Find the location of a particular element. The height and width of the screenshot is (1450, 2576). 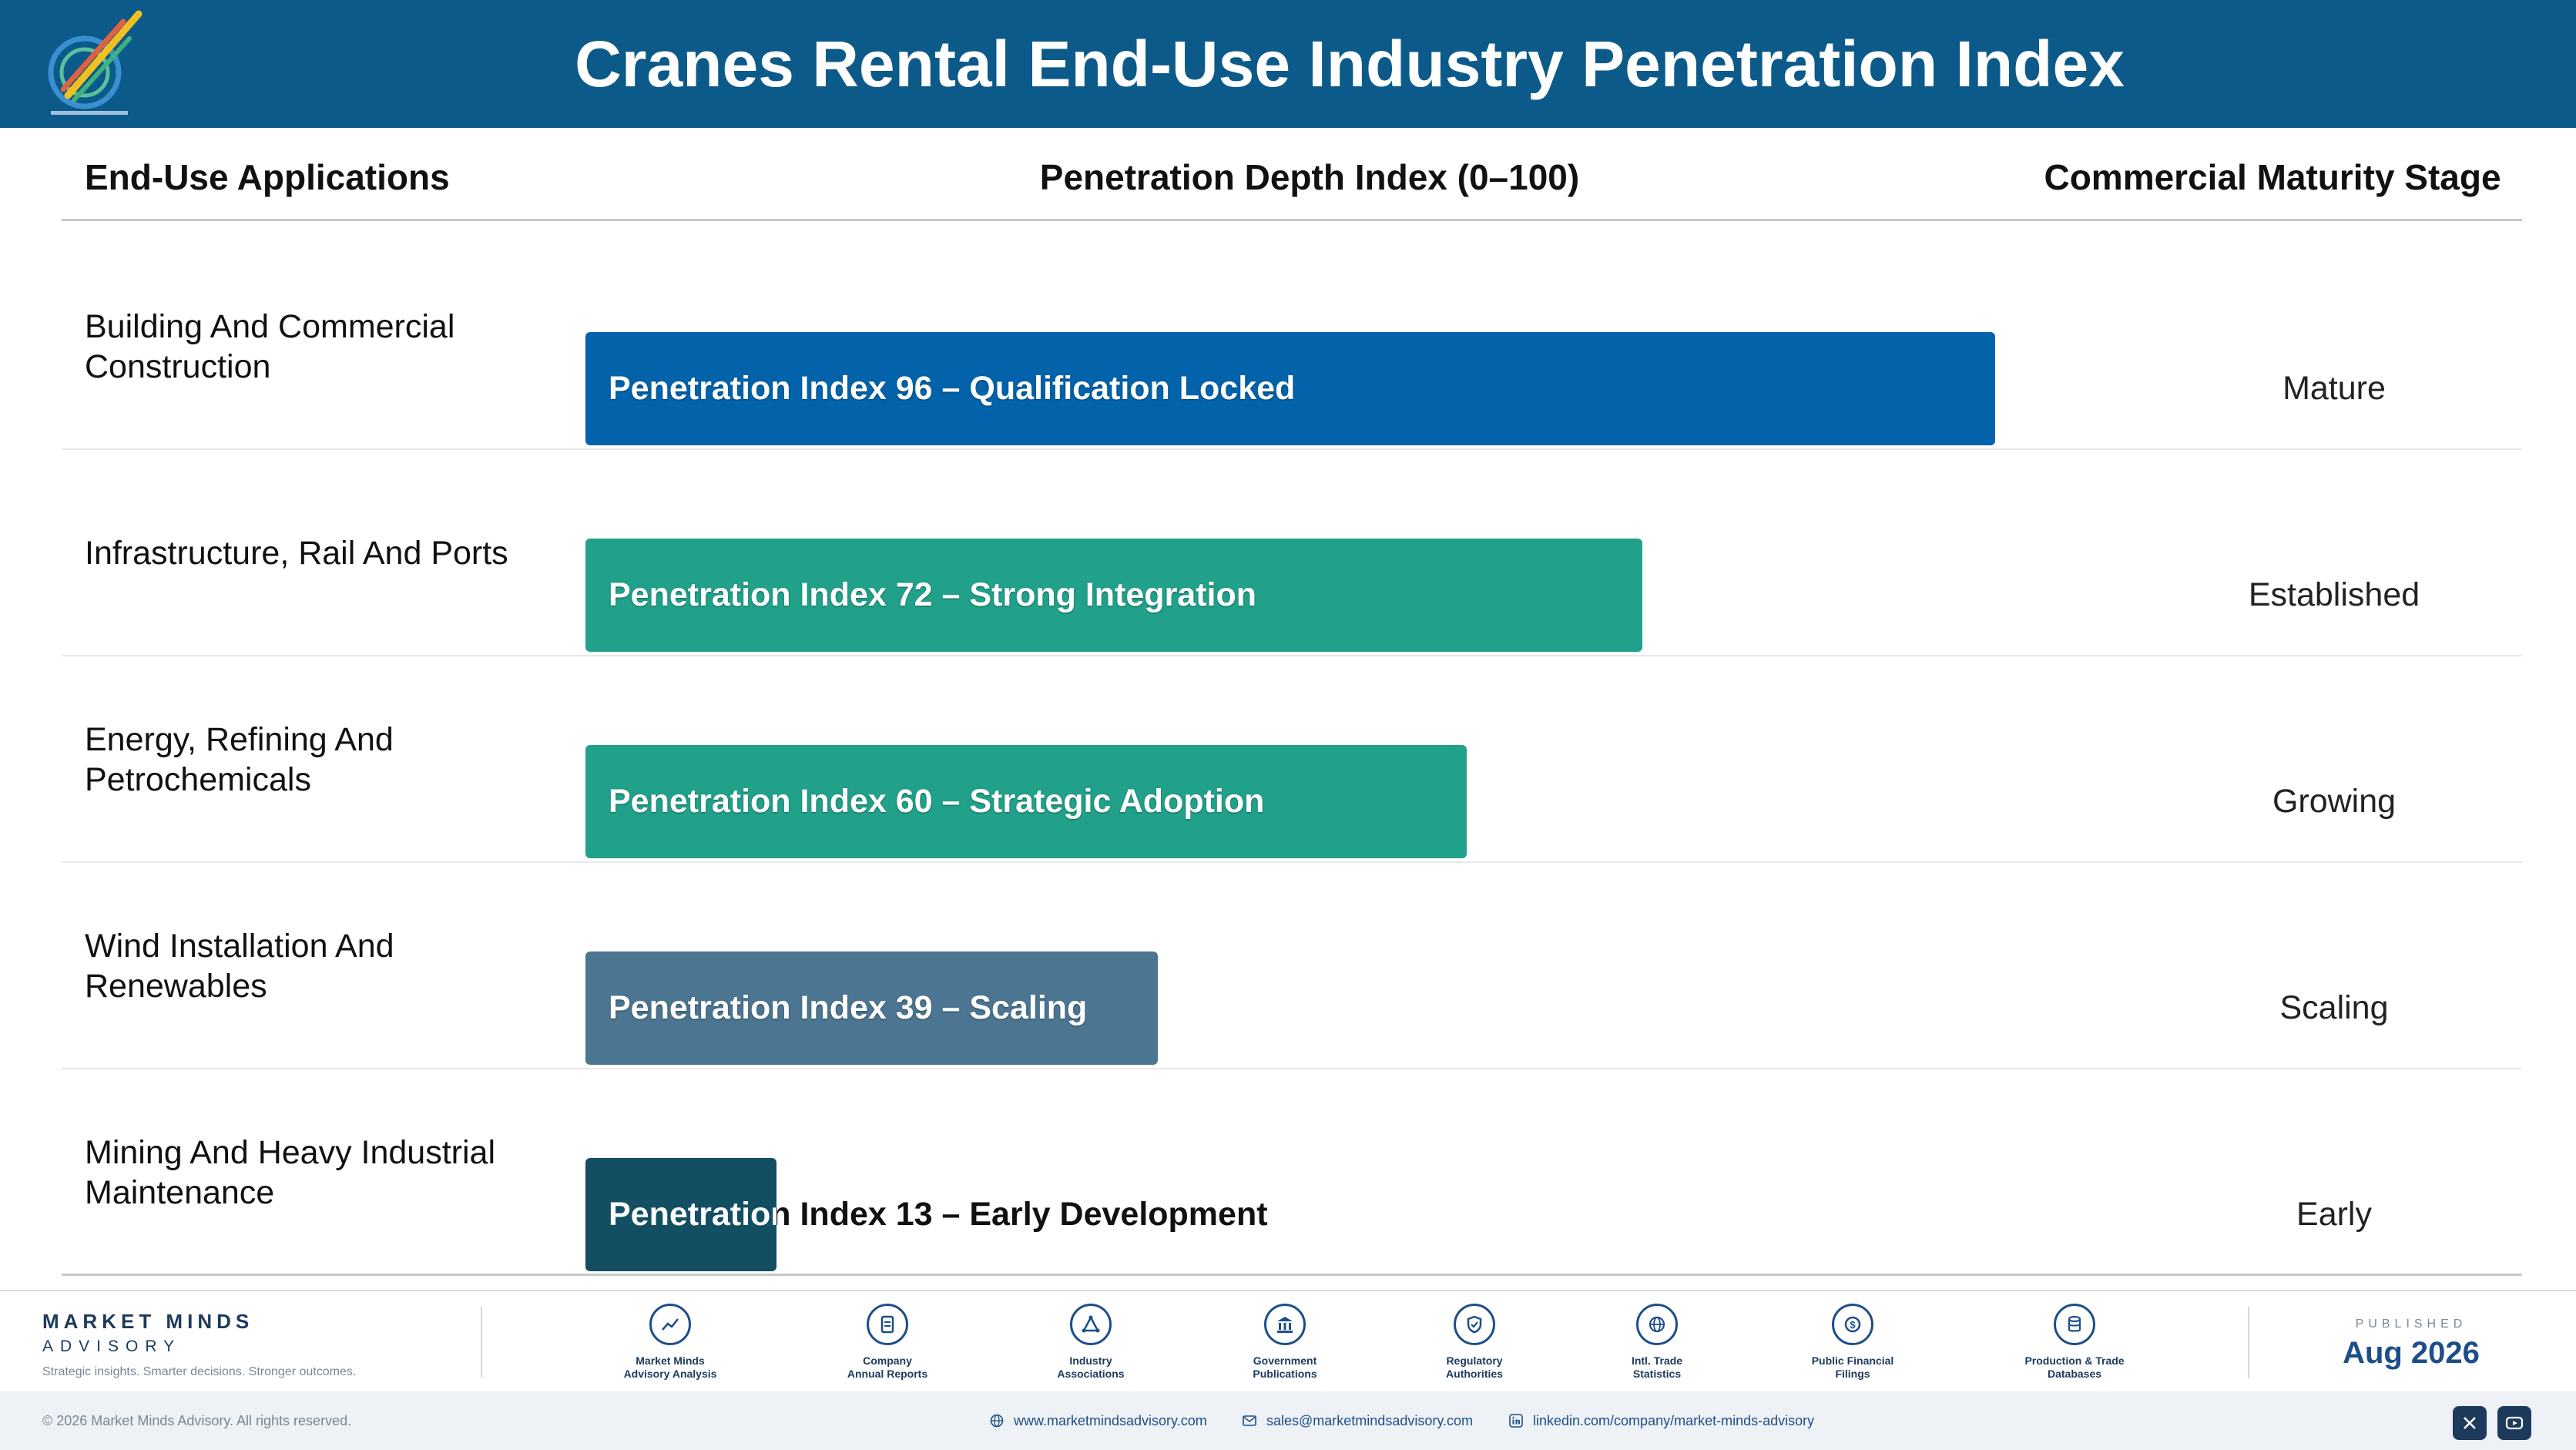

x-social-button is located at coordinates (2470, 1423).